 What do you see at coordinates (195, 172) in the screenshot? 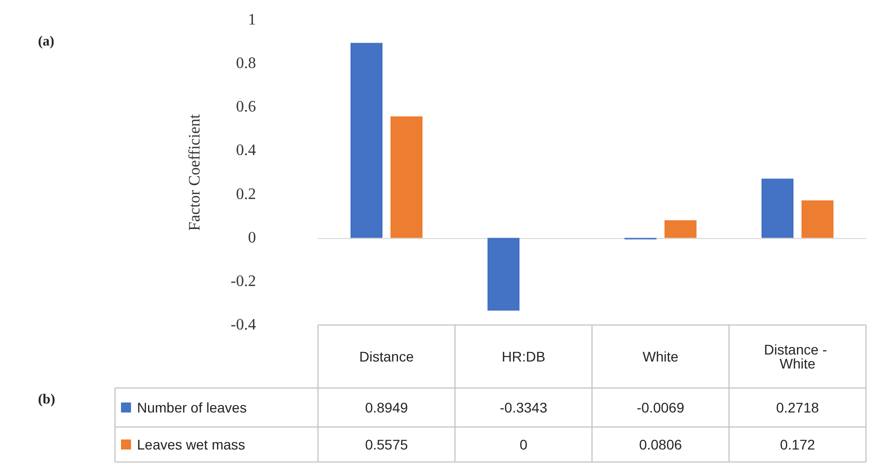
I see `y-axis-title: Factor Coefficient` at bounding box center [195, 172].